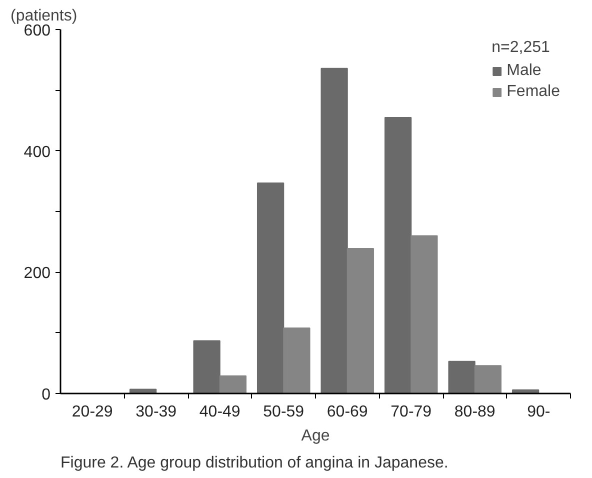  What do you see at coordinates (475, 412) in the screenshot?
I see `x-tick-label: 80-89` at bounding box center [475, 412].